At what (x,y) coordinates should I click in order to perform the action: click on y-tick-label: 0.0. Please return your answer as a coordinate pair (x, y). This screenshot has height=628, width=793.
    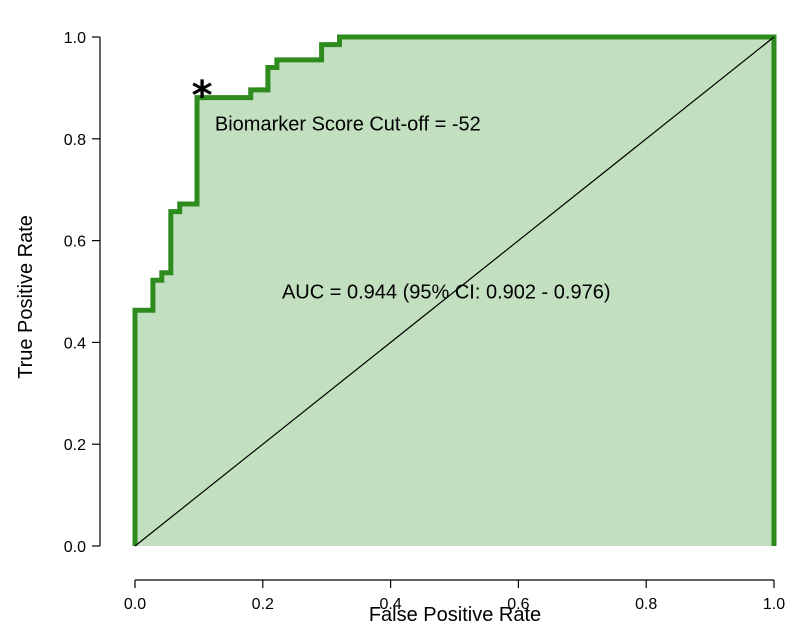
    Looking at the image, I should click on (75, 547).